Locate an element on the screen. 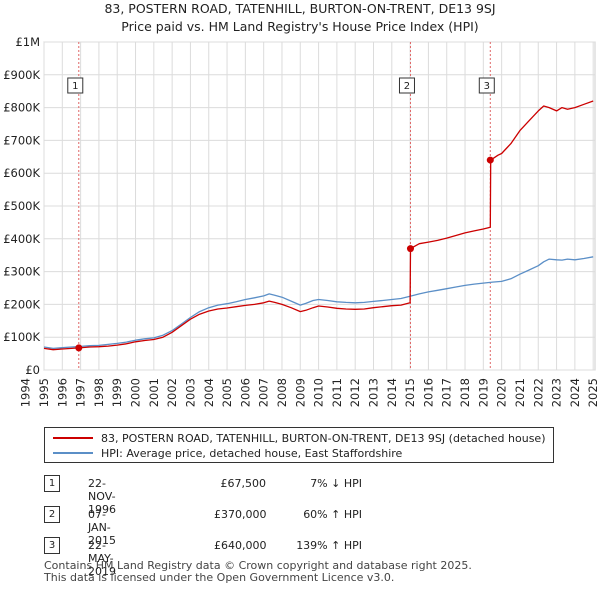 The height and width of the screenshot is (590, 600). transaction-label: 2 is located at coordinates (407, 86).